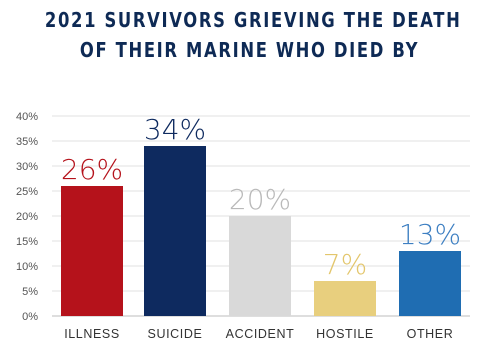 The height and width of the screenshot is (345, 499). I want to click on y-tick-label: 30%, so click(27, 167).